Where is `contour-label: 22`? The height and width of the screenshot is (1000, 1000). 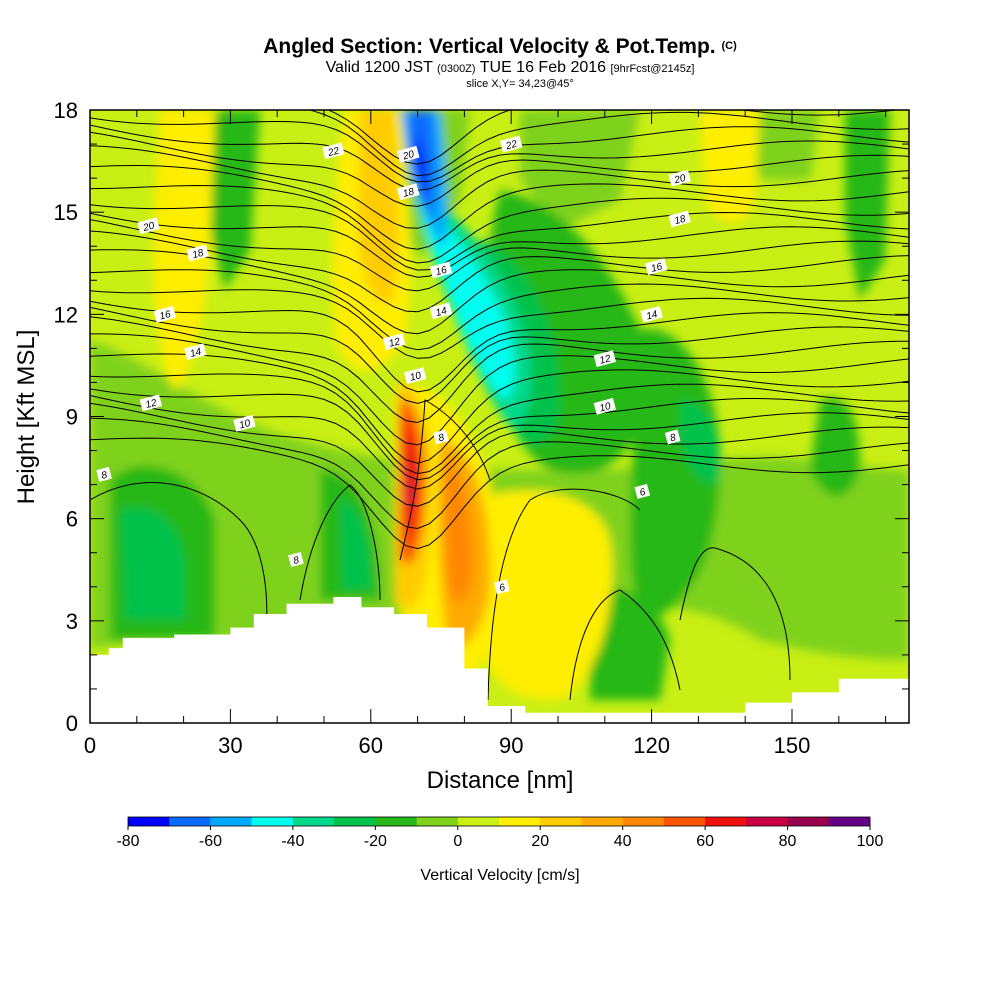
contour-label: 22 is located at coordinates (333, 150).